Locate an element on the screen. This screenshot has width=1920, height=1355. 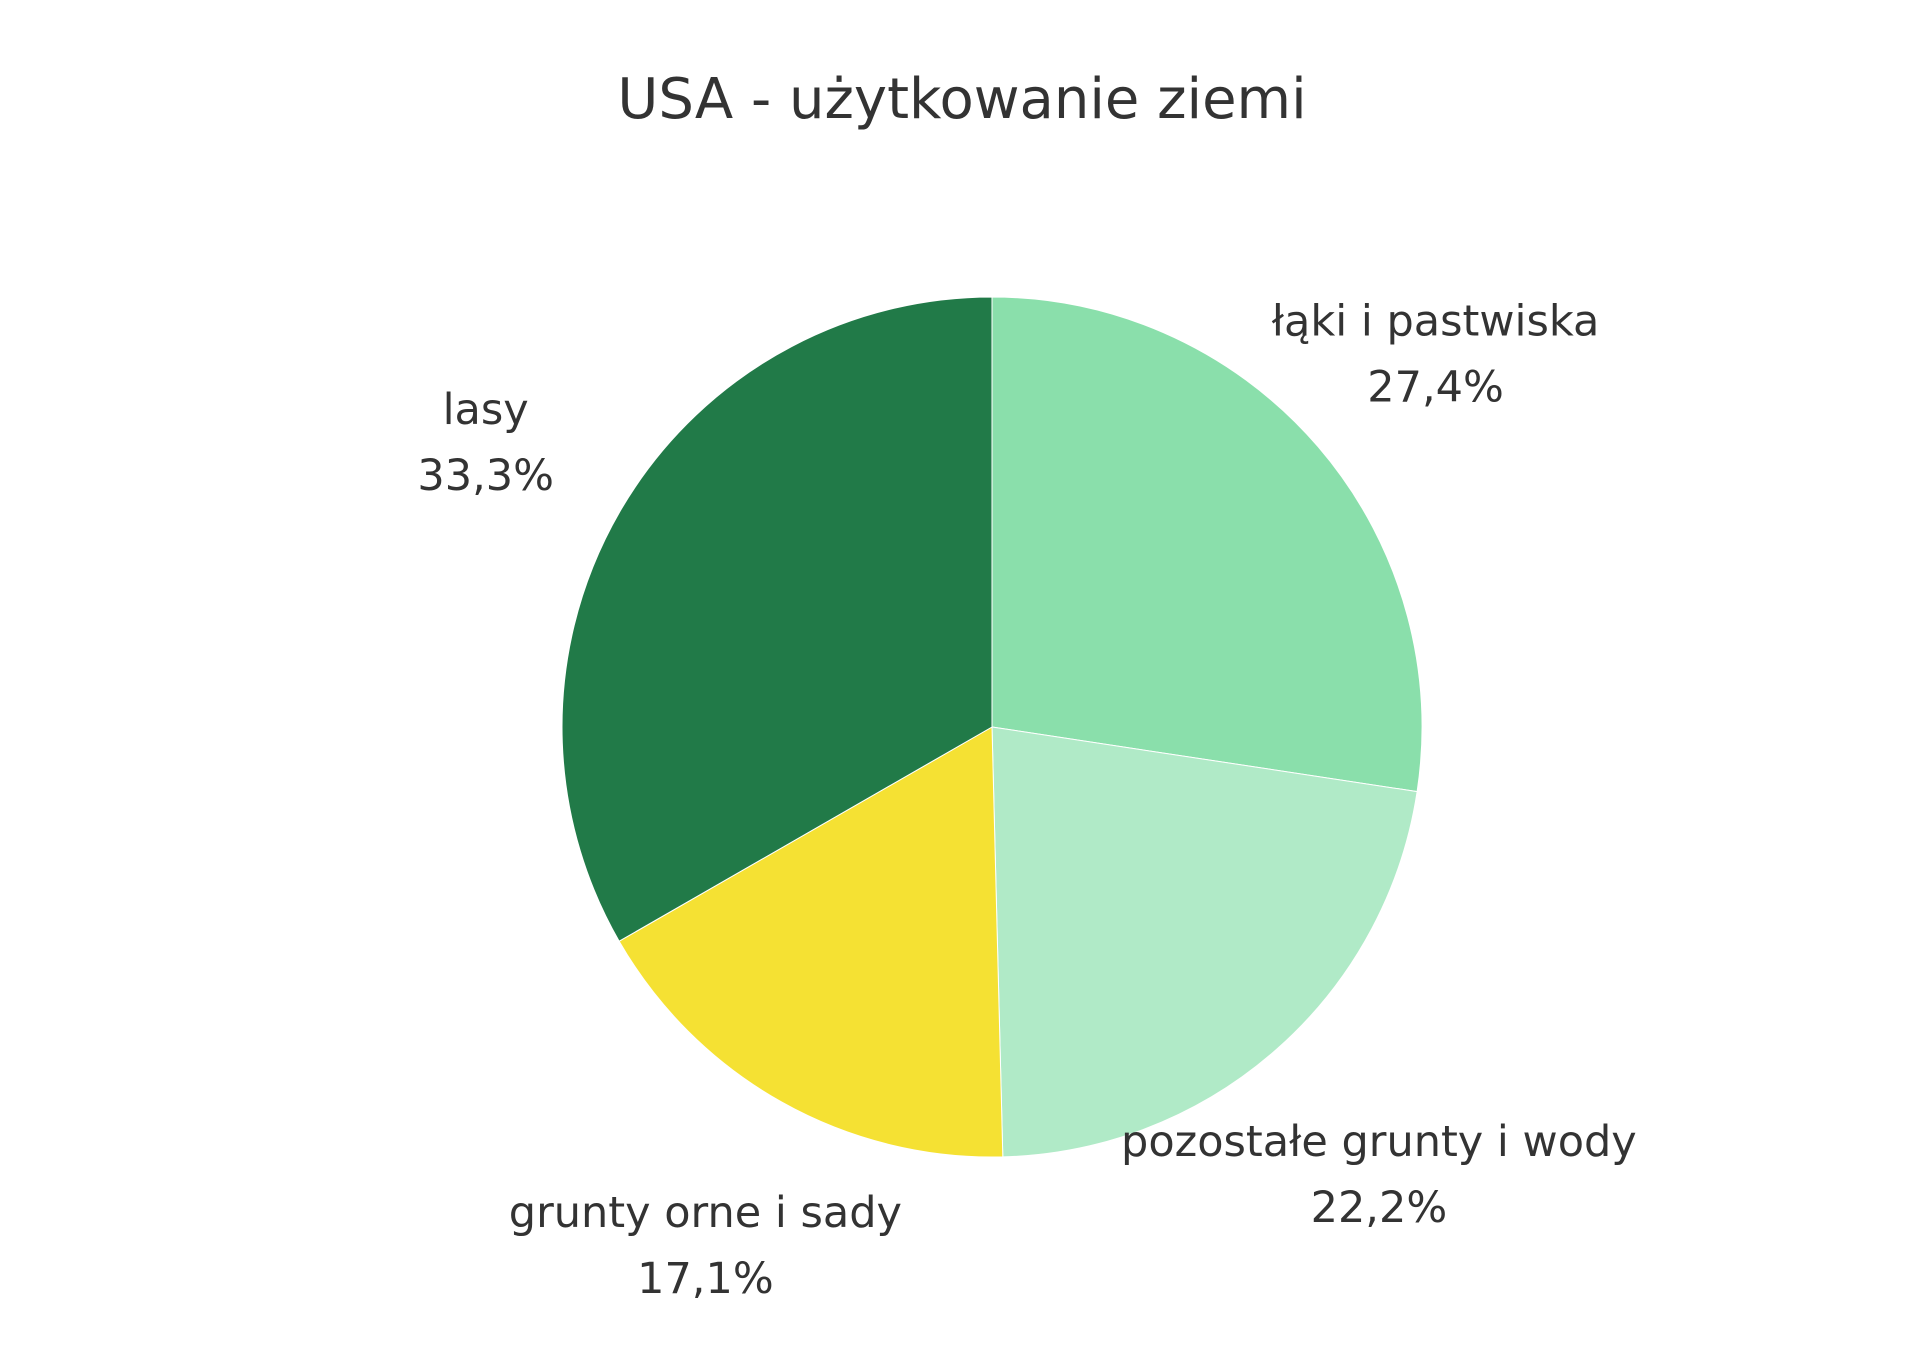
pie-slice-grunty-orne-i-sady is located at coordinates (811, 942).